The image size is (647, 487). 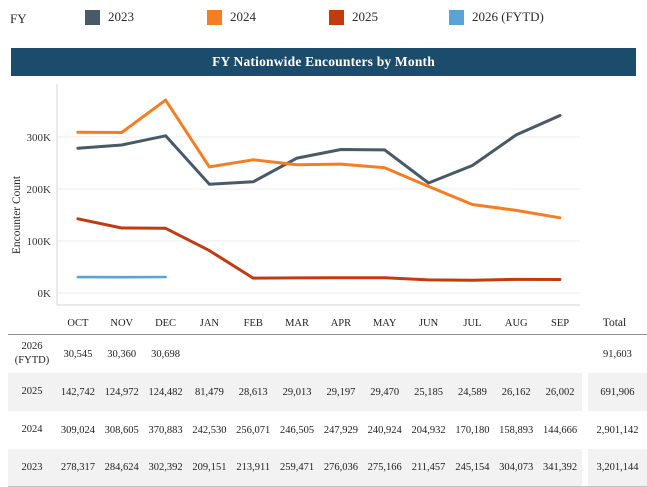 I want to click on column-header-nov: NOV, so click(x=122, y=323).